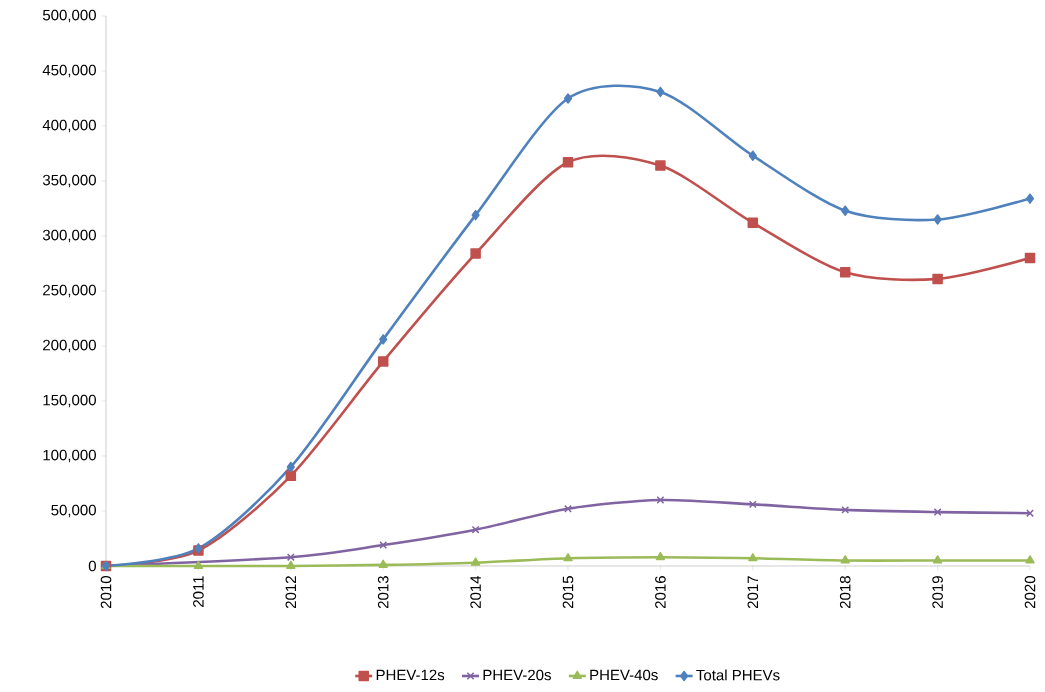 This screenshot has height=692, width=1045. What do you see at coordinates (92, 566) in the screenshot?
I see `y-tick-label: 0` at bounding box center [92, 566].